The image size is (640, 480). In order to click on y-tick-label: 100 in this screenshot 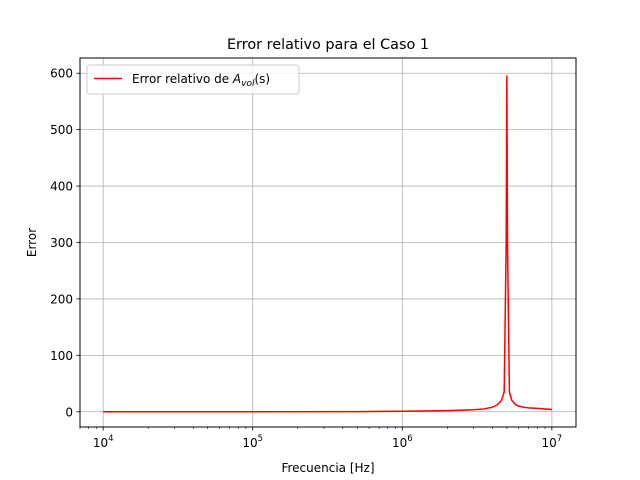, I will do `click(61, 356)`.